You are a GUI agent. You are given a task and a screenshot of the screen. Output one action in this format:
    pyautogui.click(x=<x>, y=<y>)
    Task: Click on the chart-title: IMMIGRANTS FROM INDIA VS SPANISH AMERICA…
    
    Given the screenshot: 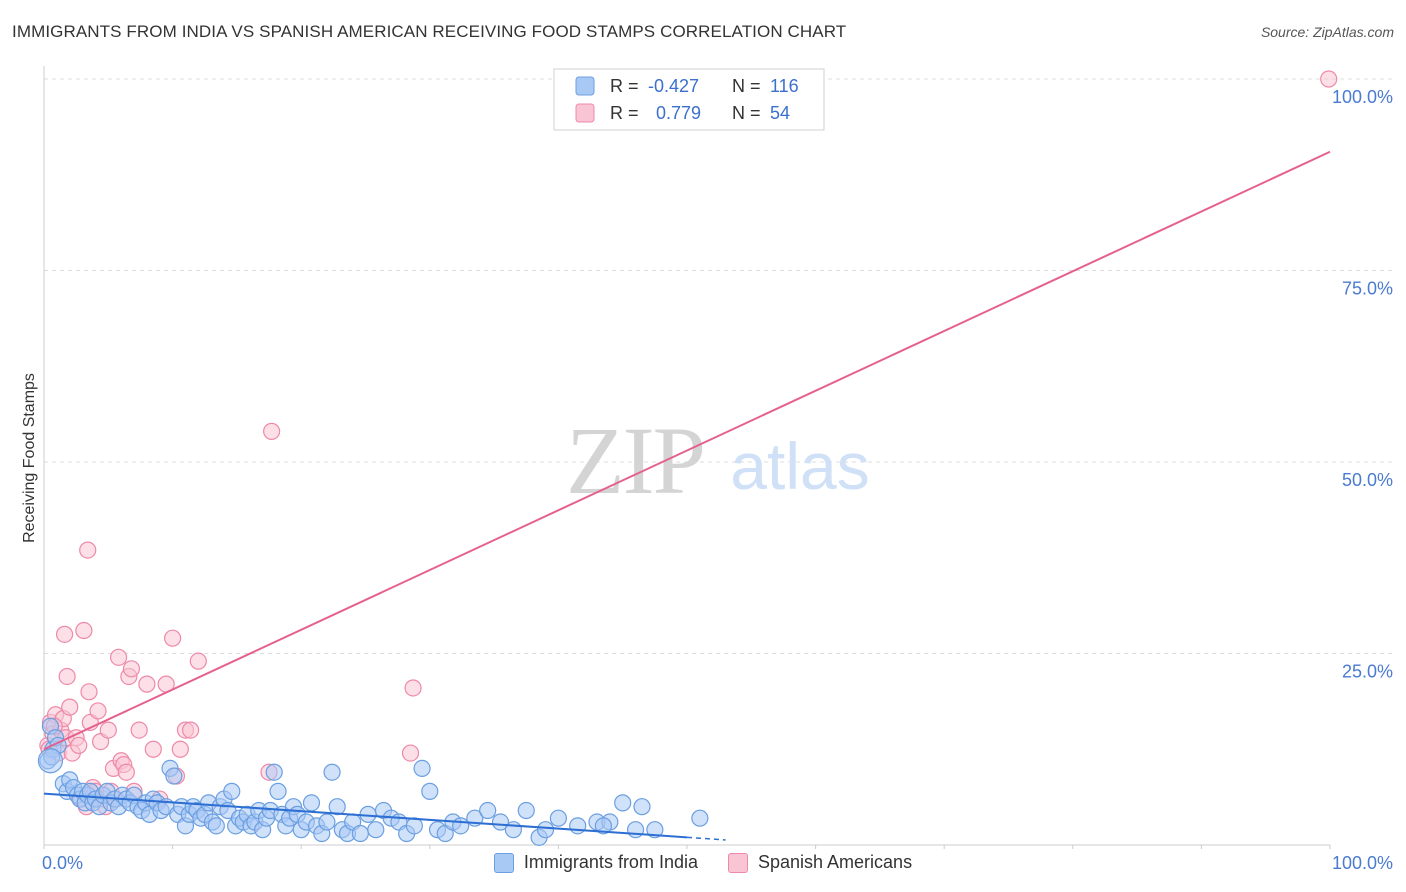 What is the action you would take?
    pyautogui.click(x=429, y=31)
    